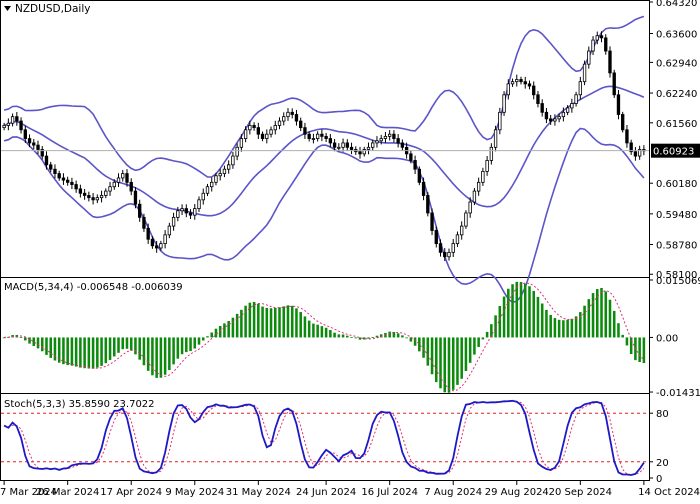  I want to click on x-tick-label: 17 Apr 2024, so click(131, 492).